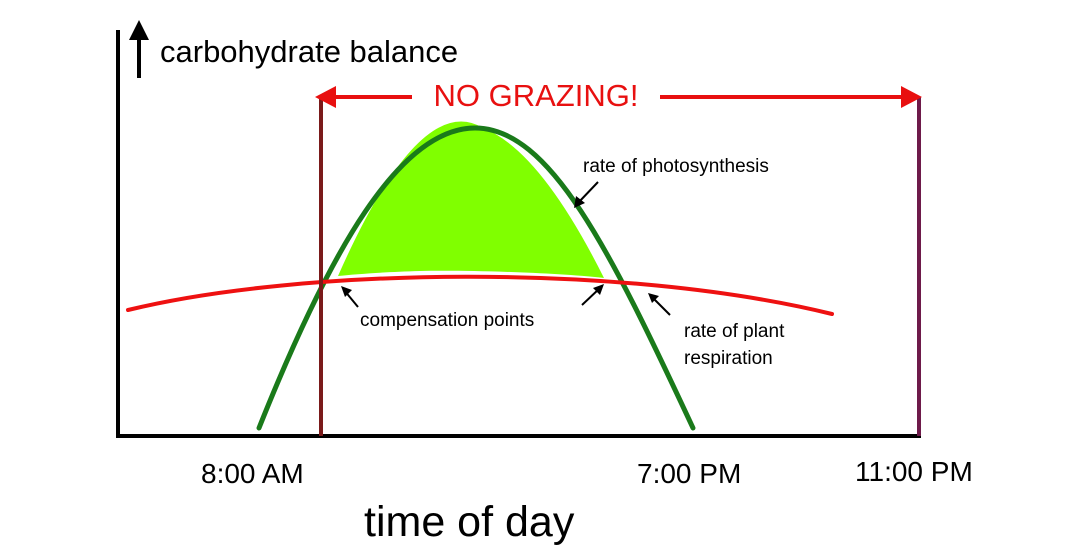 This screenshot has width=1078, height=558. I want to click on compensation-pointer-left-arrow, so click(350, 297).